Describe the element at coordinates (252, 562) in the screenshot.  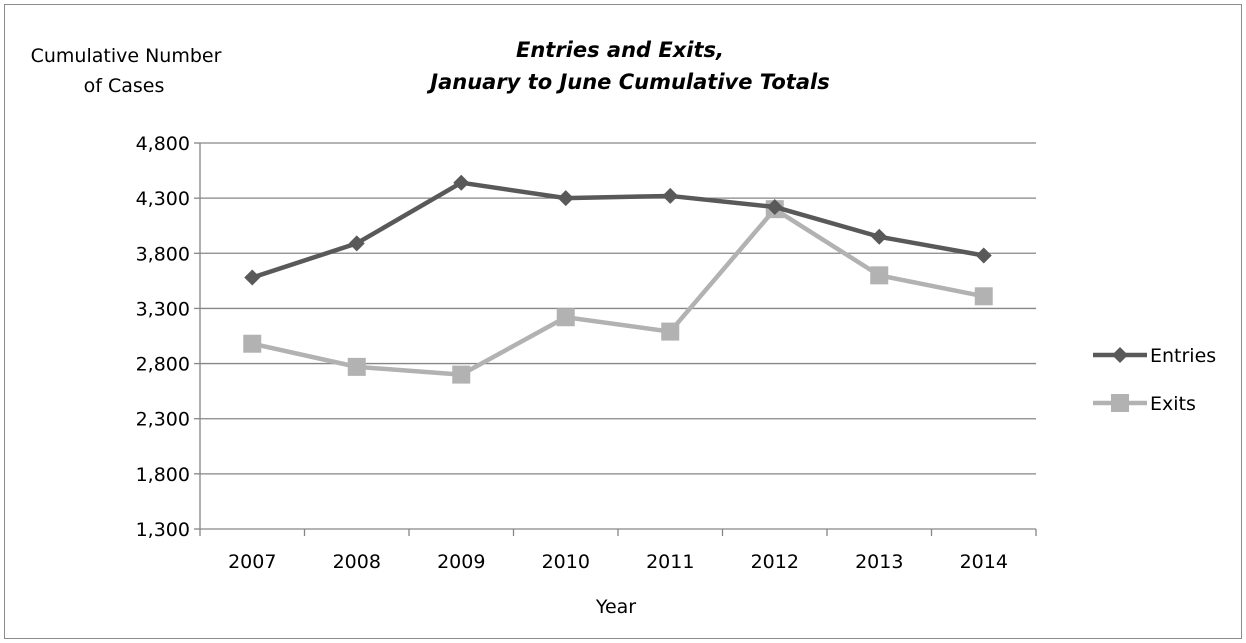
I see `x-tick-label: 2007` at that location.